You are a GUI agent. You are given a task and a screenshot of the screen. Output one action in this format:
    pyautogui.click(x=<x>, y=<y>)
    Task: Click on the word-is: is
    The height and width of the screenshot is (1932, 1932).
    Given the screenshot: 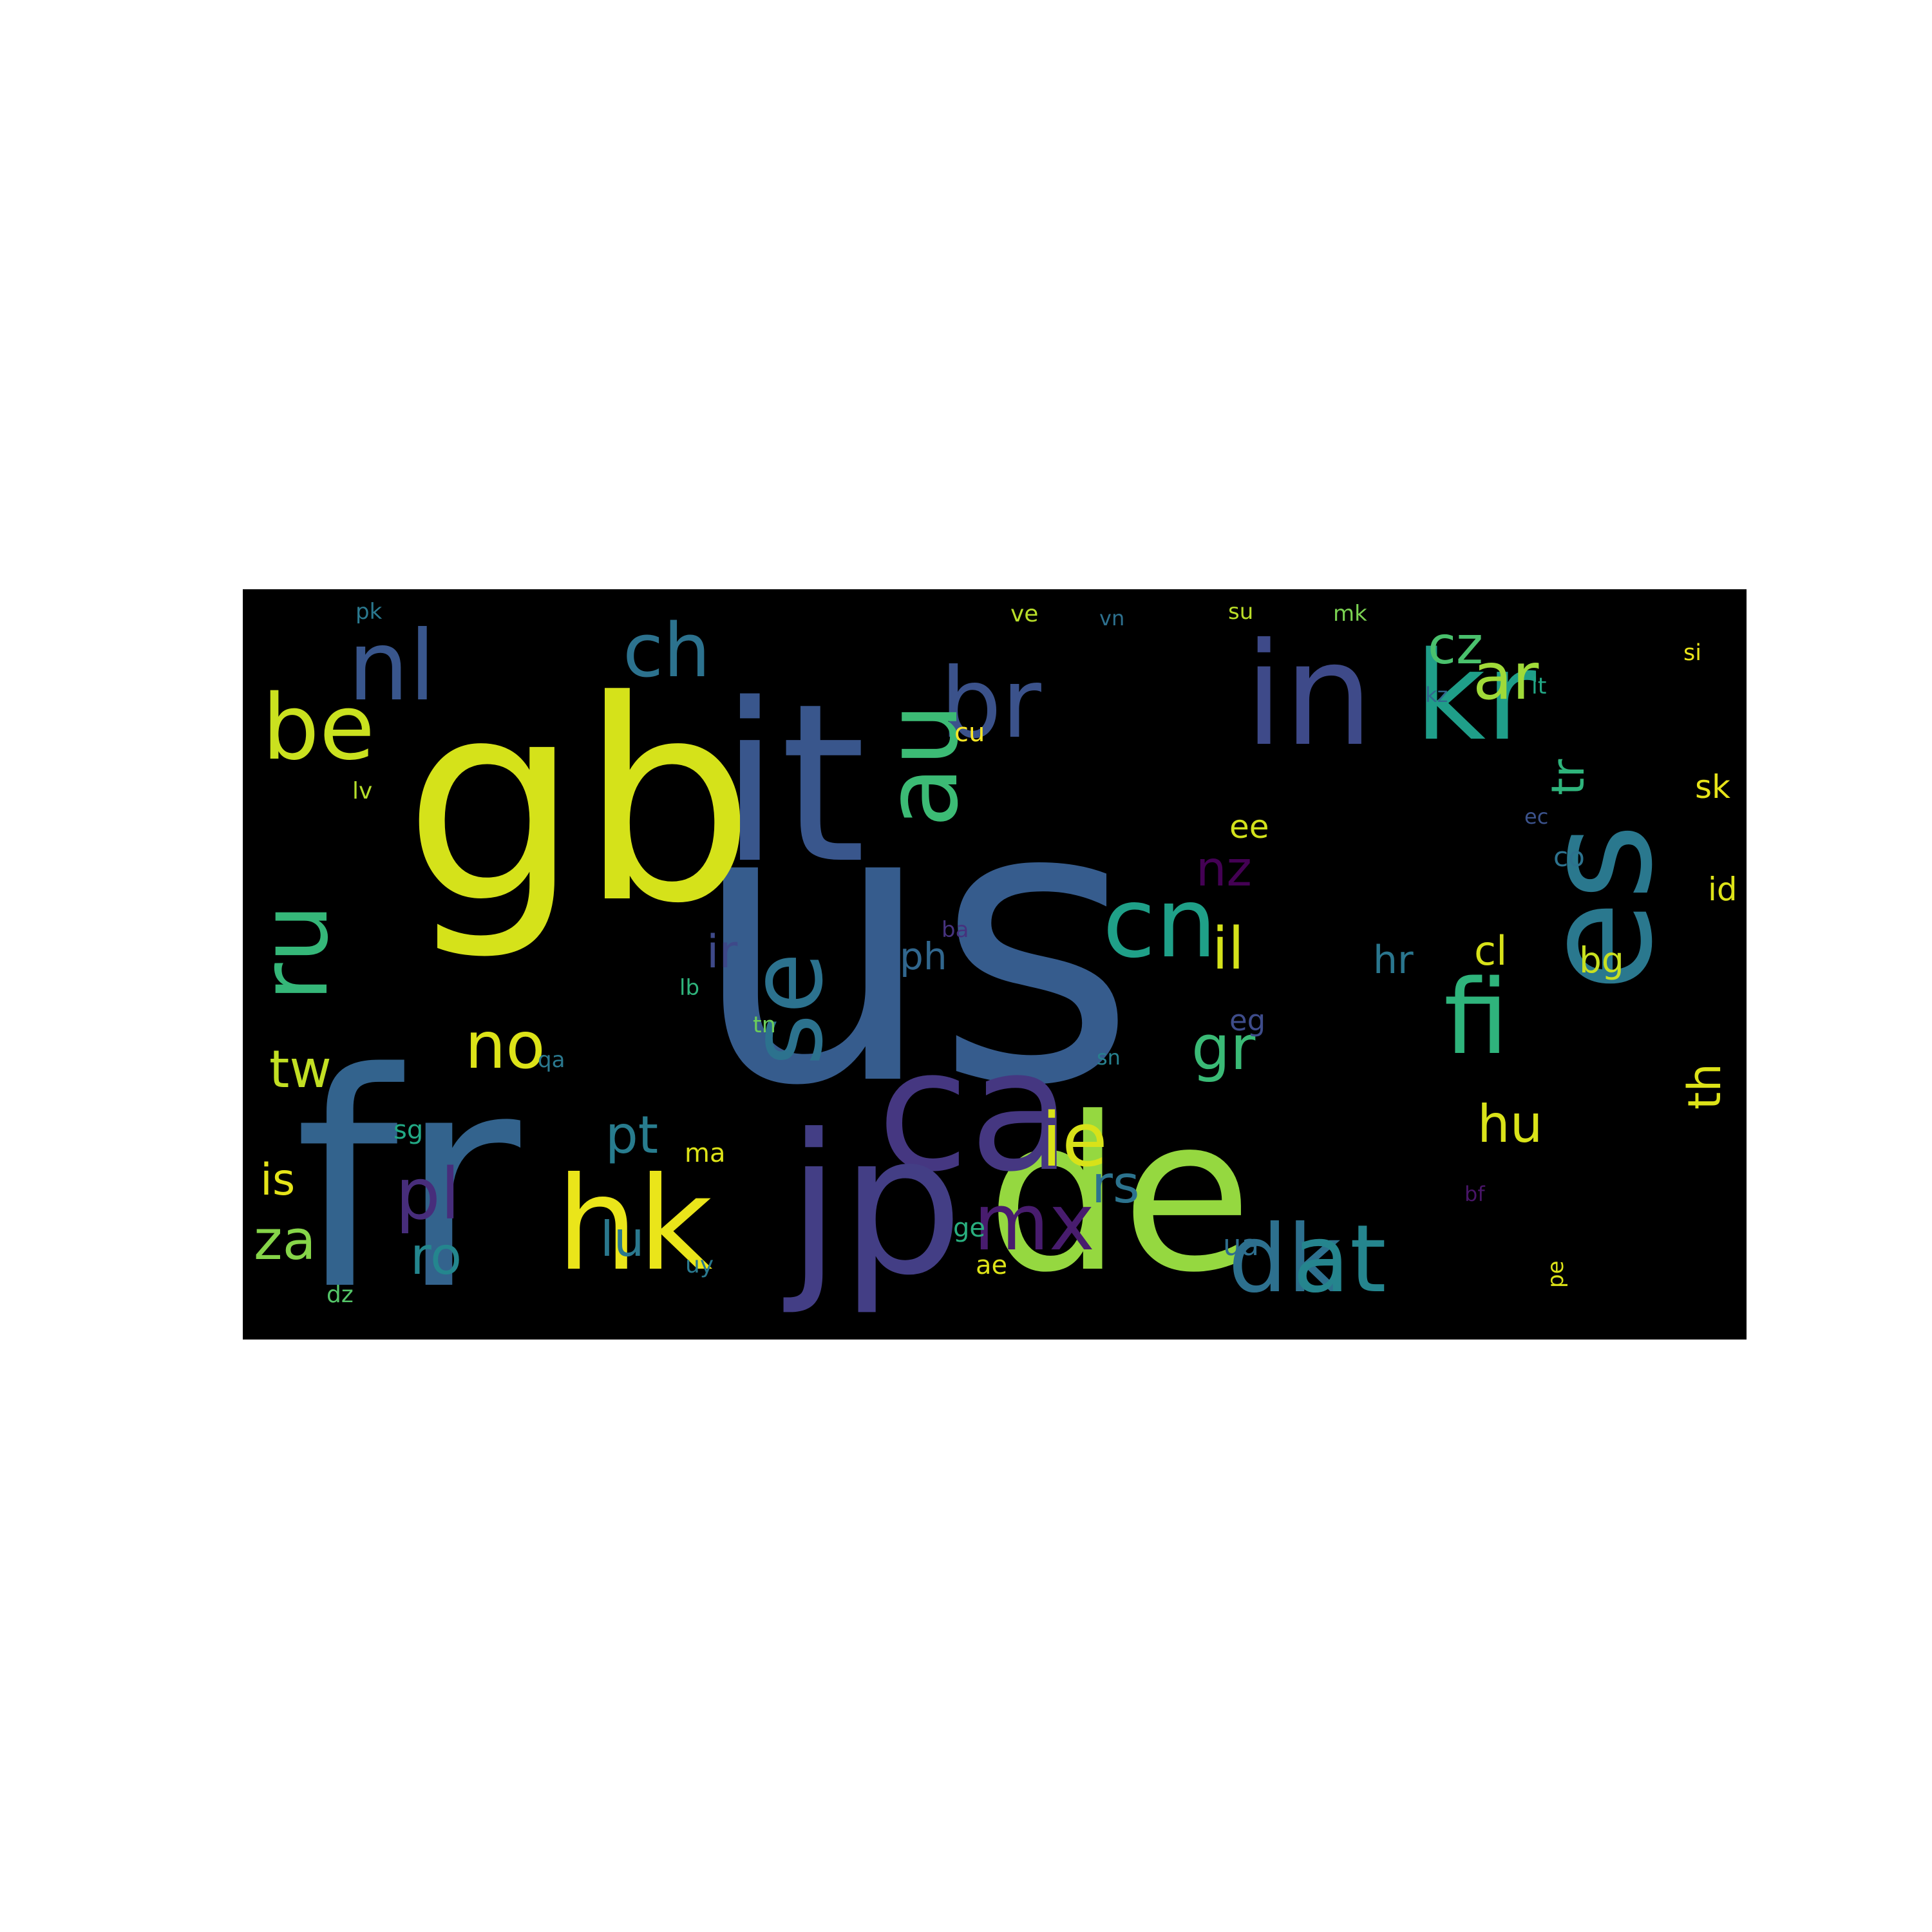 What is the action you would take?
    pyautogui.click(x=277, y=1180)
    